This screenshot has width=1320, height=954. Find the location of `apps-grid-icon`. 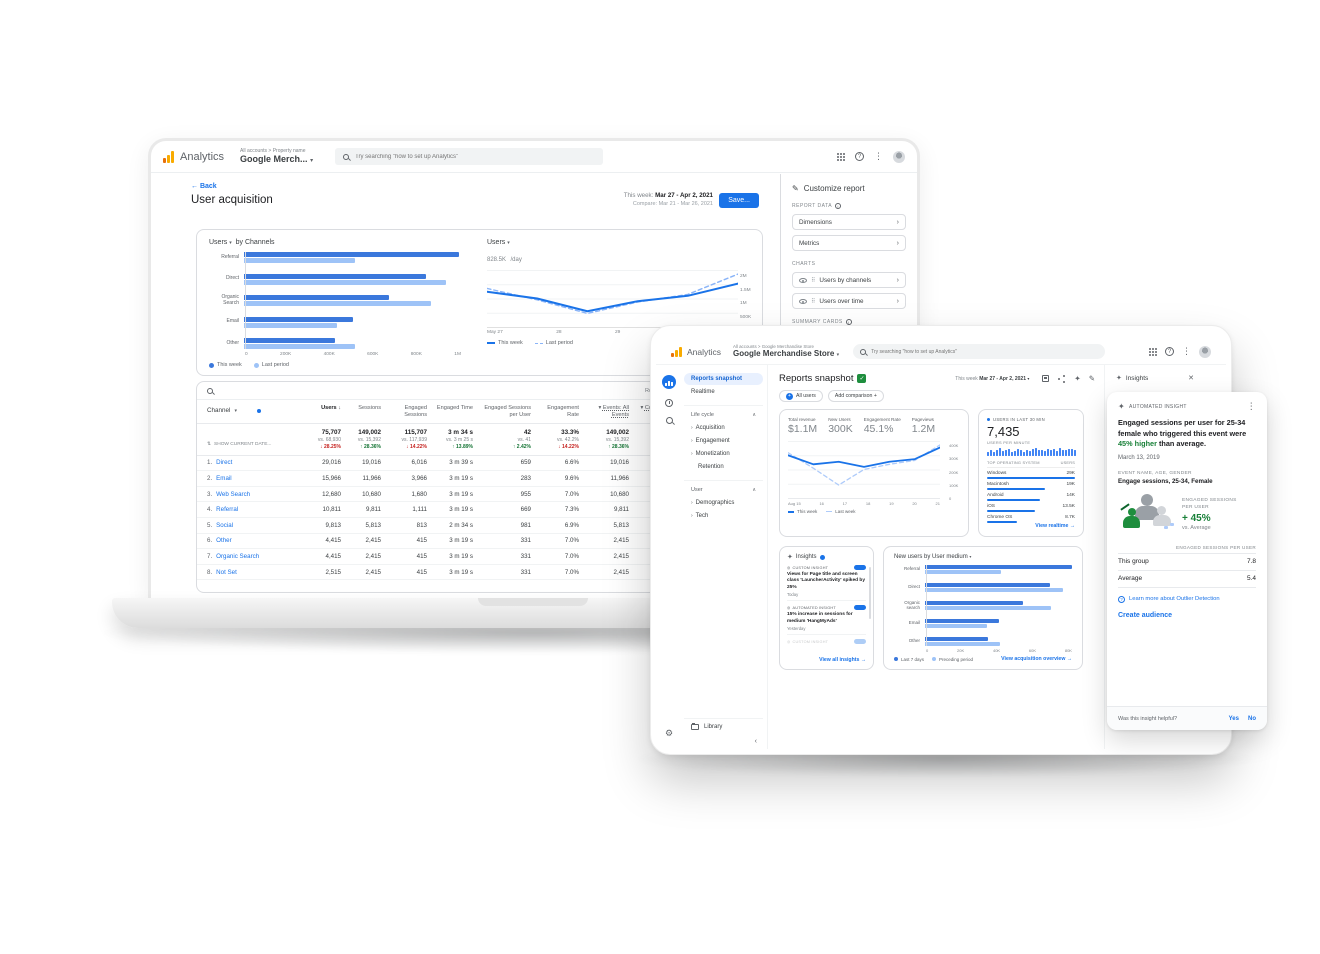

apps-grid-icon is located at coordinates (1150, 348).